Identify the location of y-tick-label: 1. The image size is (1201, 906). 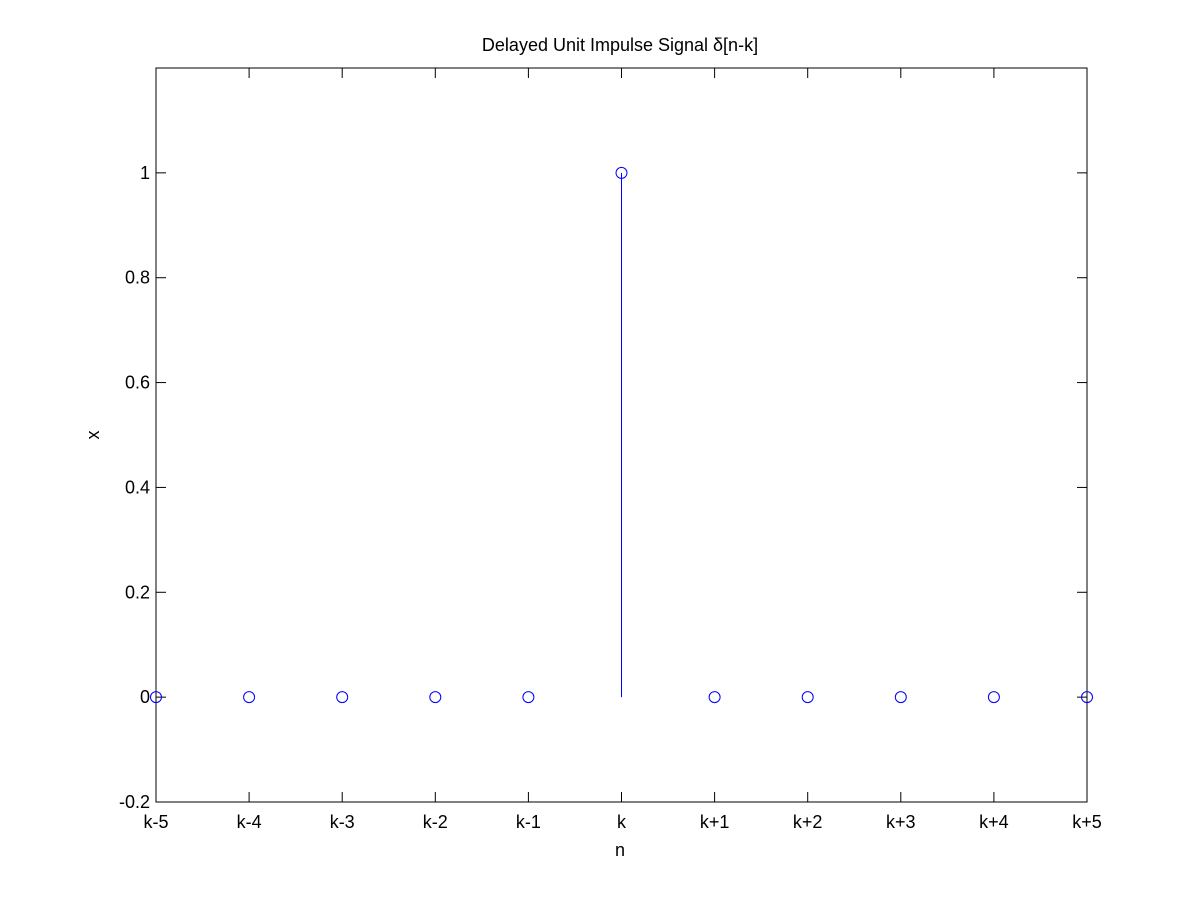
(145, 173).